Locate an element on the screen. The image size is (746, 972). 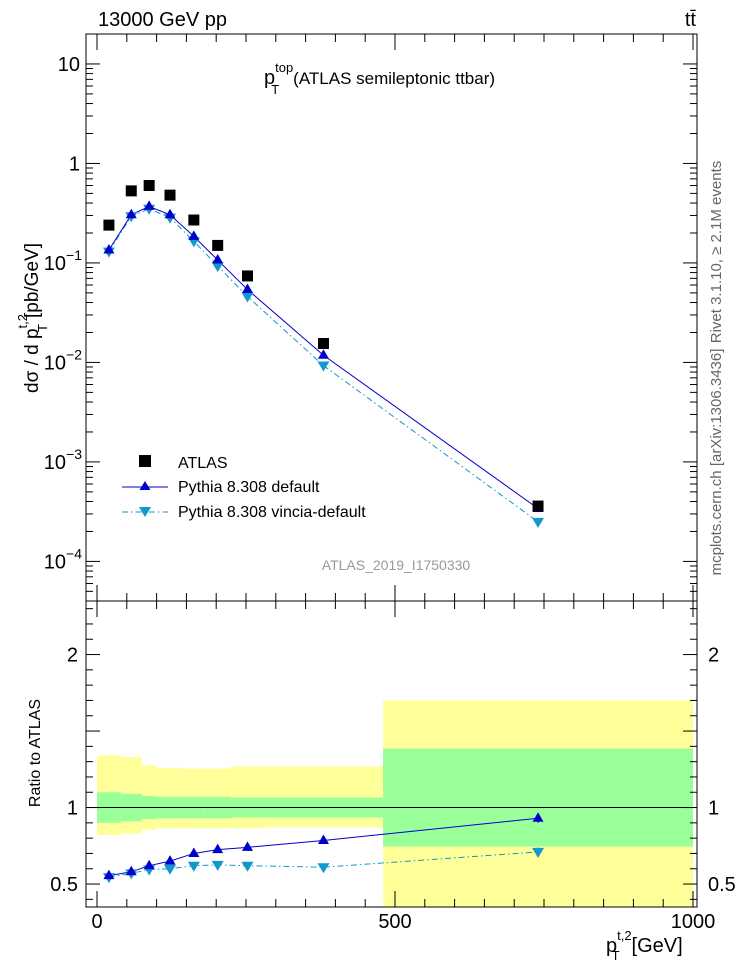
plot-title: ptop T (ATLAS semileptonic ttbar) is located at coordinates (379, 78).